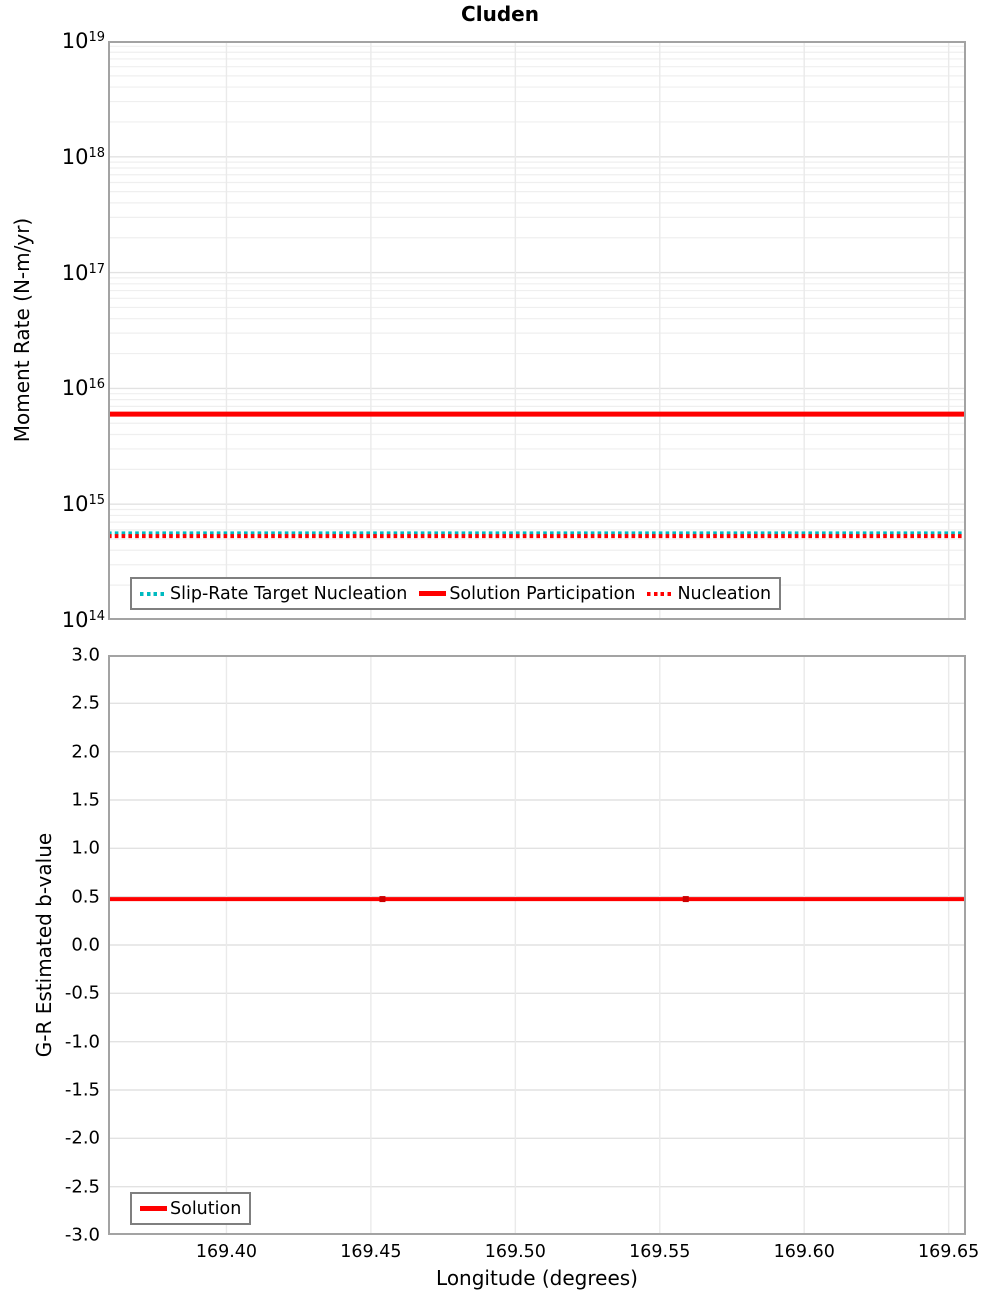 The height and width of the screenshot is (1300, 1000). I want to click on legend-label: Nucleation, so click(724, 593).